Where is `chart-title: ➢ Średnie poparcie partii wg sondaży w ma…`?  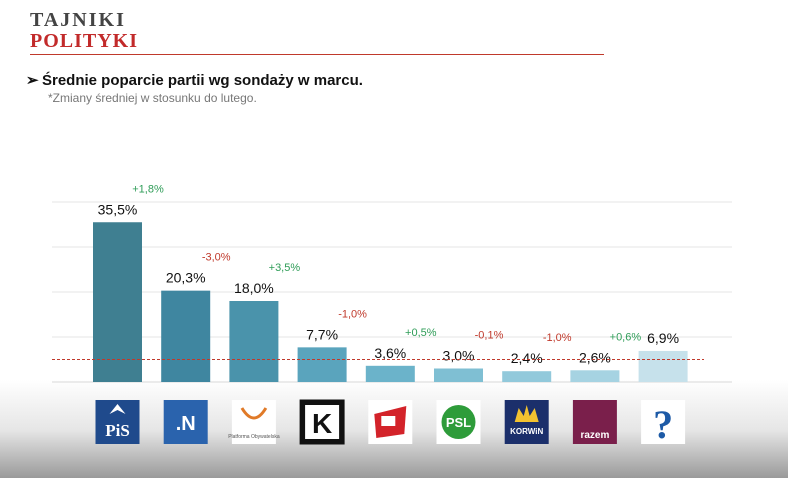
chart-title: ➢ Średnie poparcie partii wg sondaży w ma… is located at coordinates (194, 80).